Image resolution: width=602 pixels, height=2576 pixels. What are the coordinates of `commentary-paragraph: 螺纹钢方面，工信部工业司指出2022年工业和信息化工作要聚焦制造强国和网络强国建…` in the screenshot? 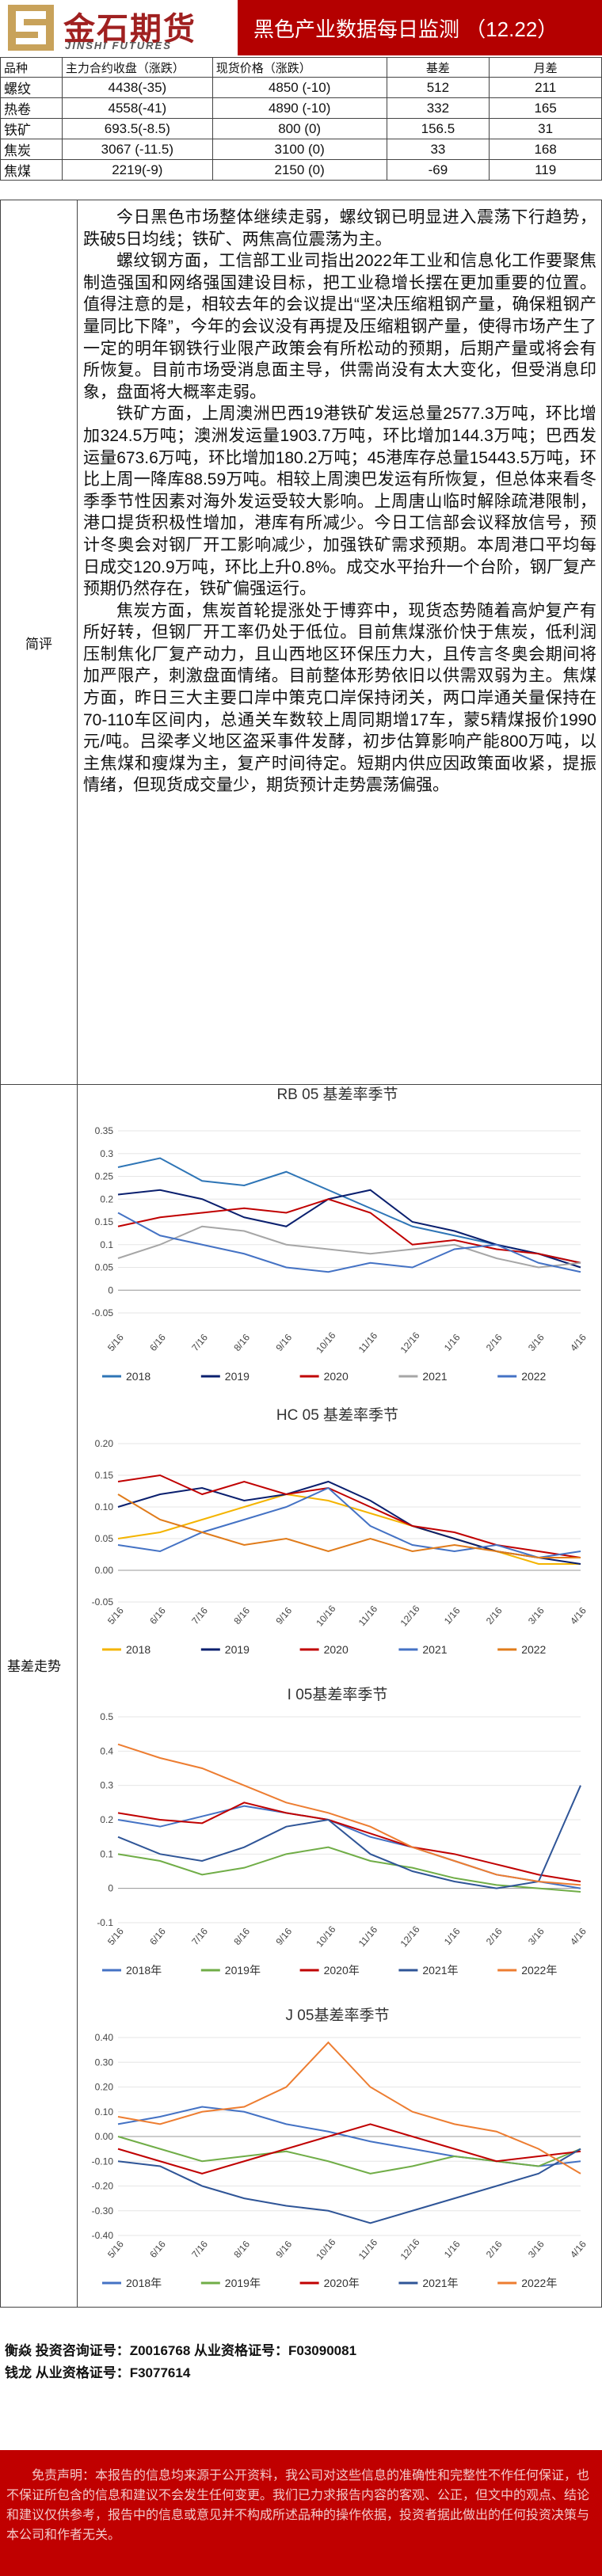 It's located at (340, 326).